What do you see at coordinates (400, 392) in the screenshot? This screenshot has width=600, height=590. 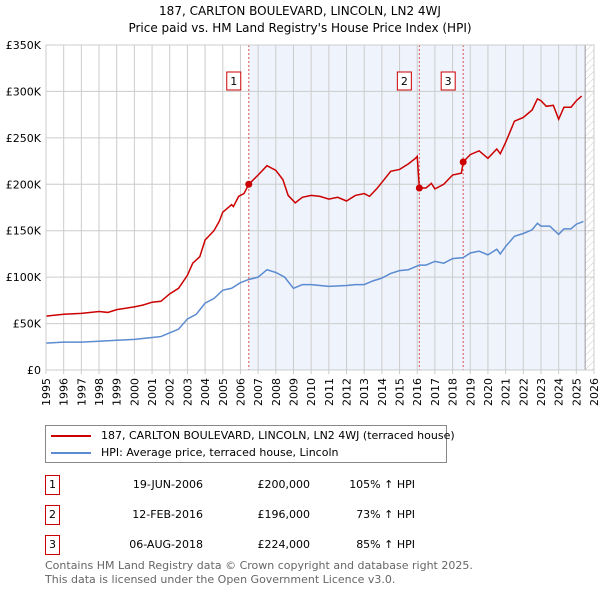 I see `x-tick-label: 2015` at bounding box center [400, 392].